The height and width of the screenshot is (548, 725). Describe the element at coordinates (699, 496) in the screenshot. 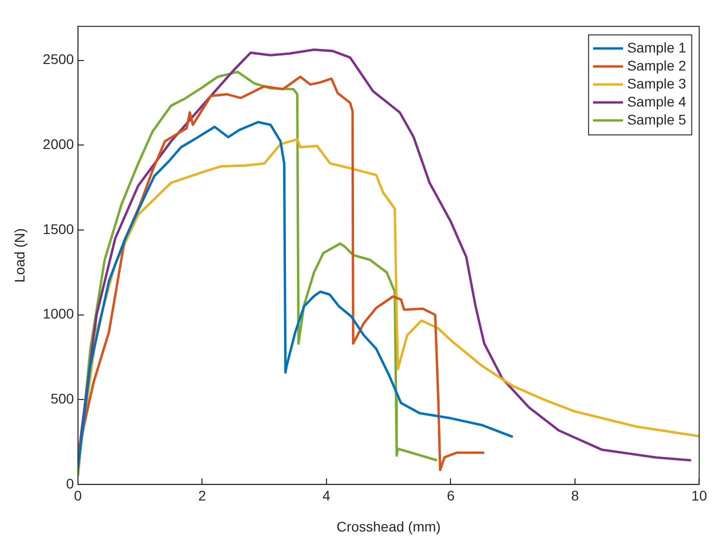

I see `x-tick-label: 10` at that location.